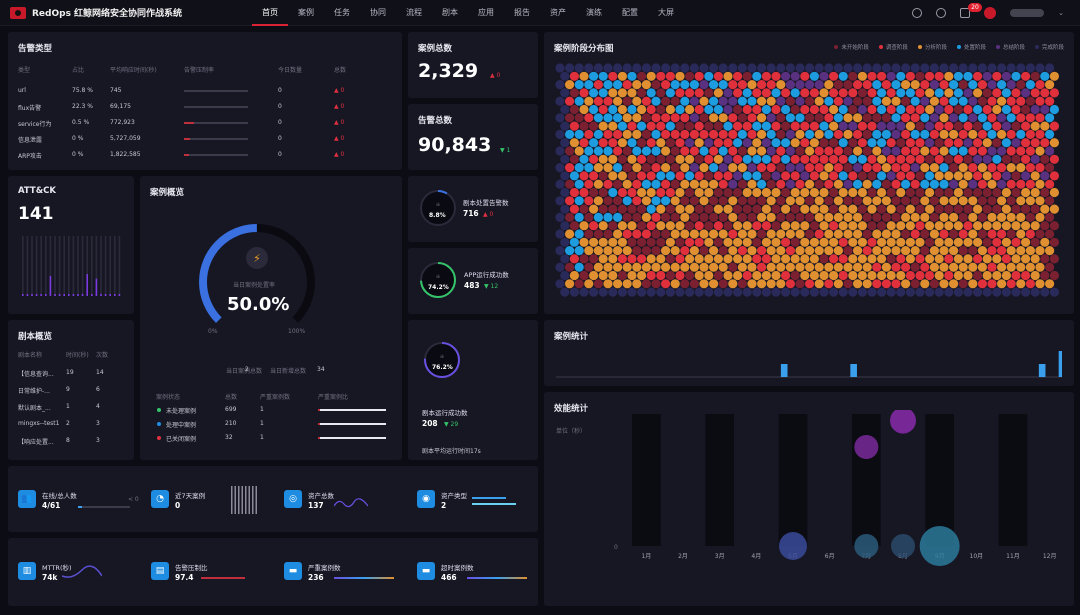  What do you see at coordinates (990, 13) in the screenshot?
I see `avatar` at bounding box center [990, 13].